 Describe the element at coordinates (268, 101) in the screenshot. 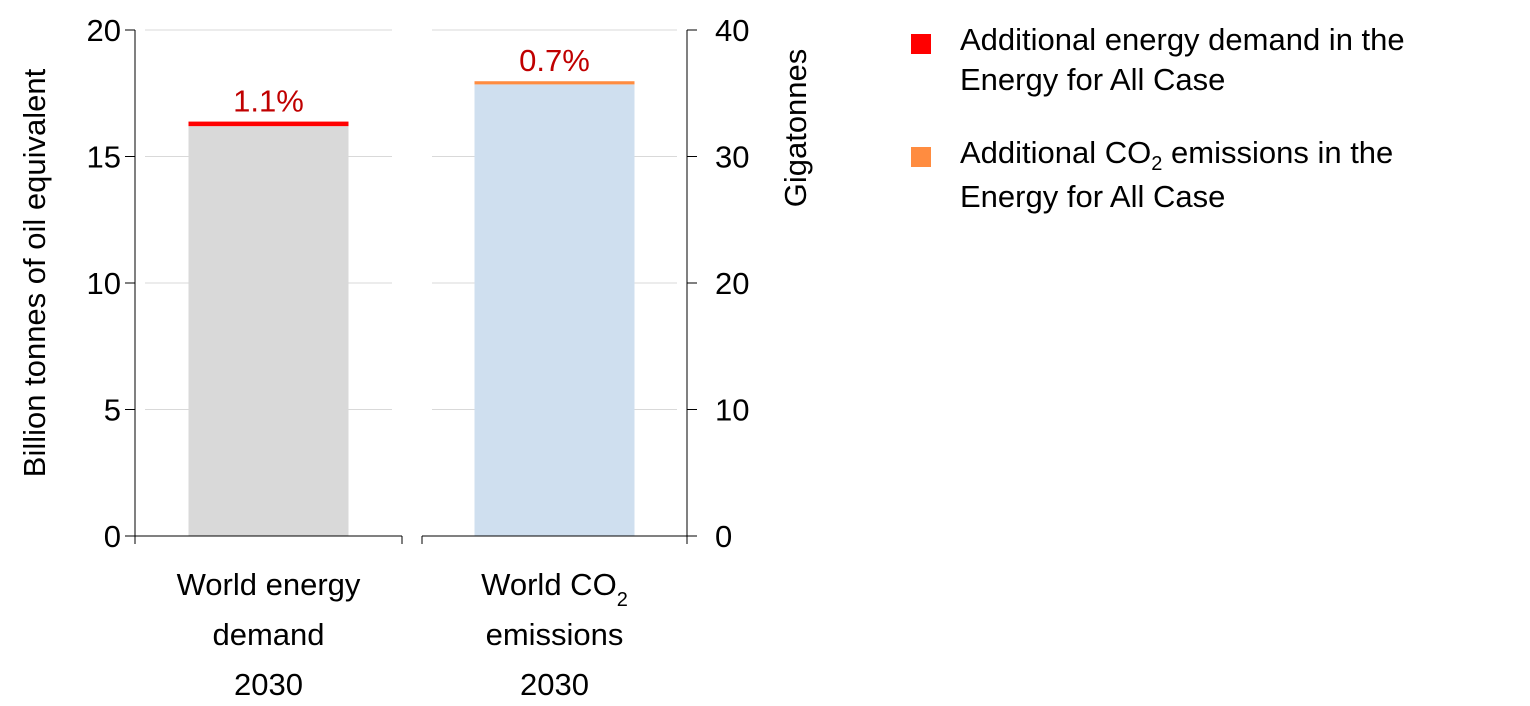

I see `bar-data-label: 1.1%` at that location.